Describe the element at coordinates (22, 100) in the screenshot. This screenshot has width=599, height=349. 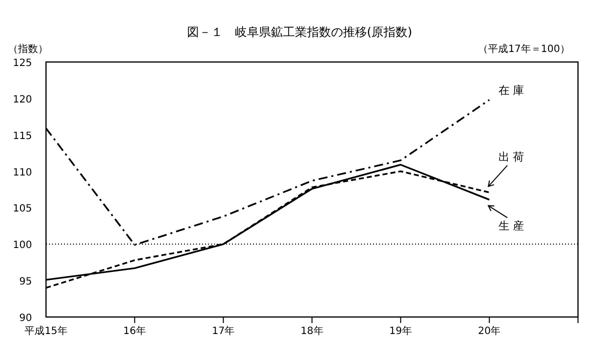
I see `y-tick-label: 120` at that location.